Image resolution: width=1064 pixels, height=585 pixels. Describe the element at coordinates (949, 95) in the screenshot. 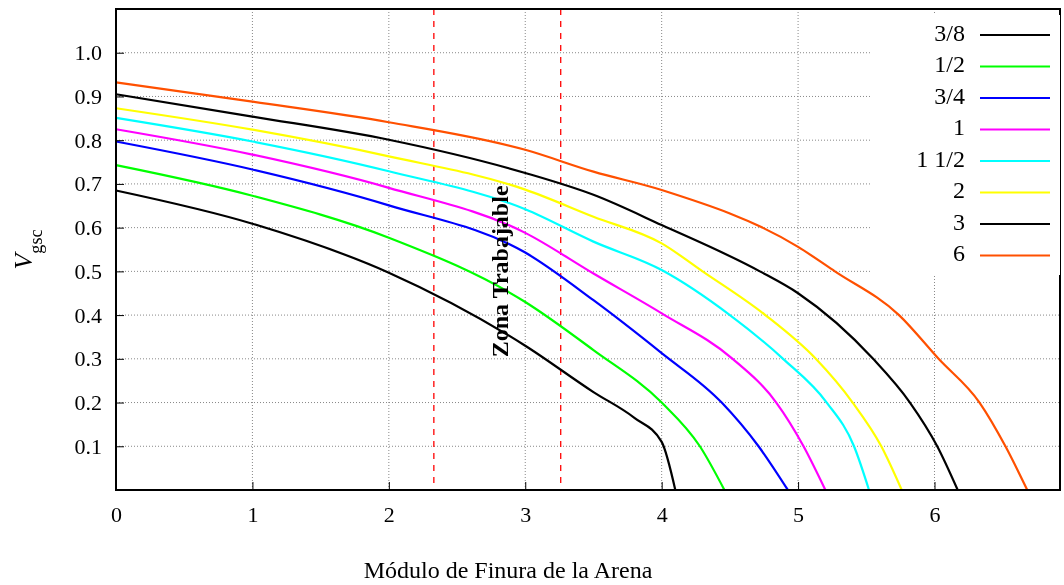

I see `legend-label: 3/4` at that location.